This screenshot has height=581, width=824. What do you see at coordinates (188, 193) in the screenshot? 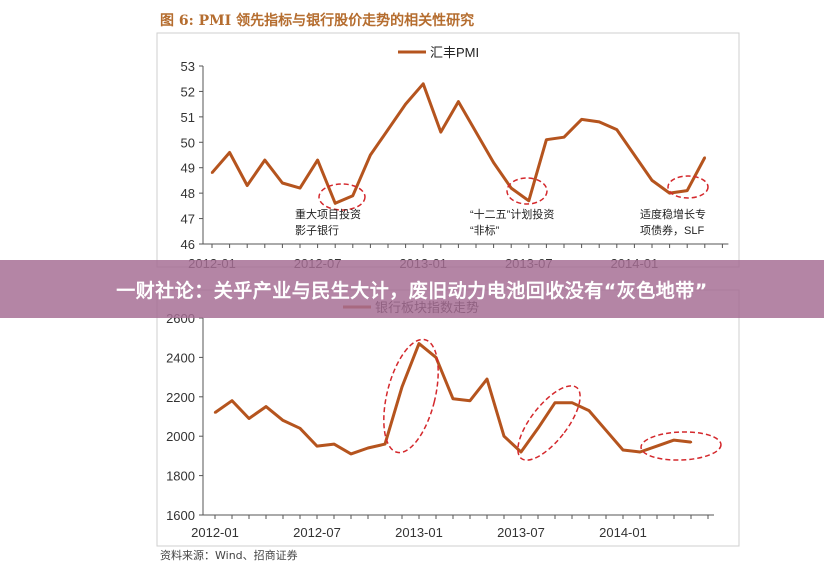
I see `y-tick-label: 48` at bounding box center [188, 193].